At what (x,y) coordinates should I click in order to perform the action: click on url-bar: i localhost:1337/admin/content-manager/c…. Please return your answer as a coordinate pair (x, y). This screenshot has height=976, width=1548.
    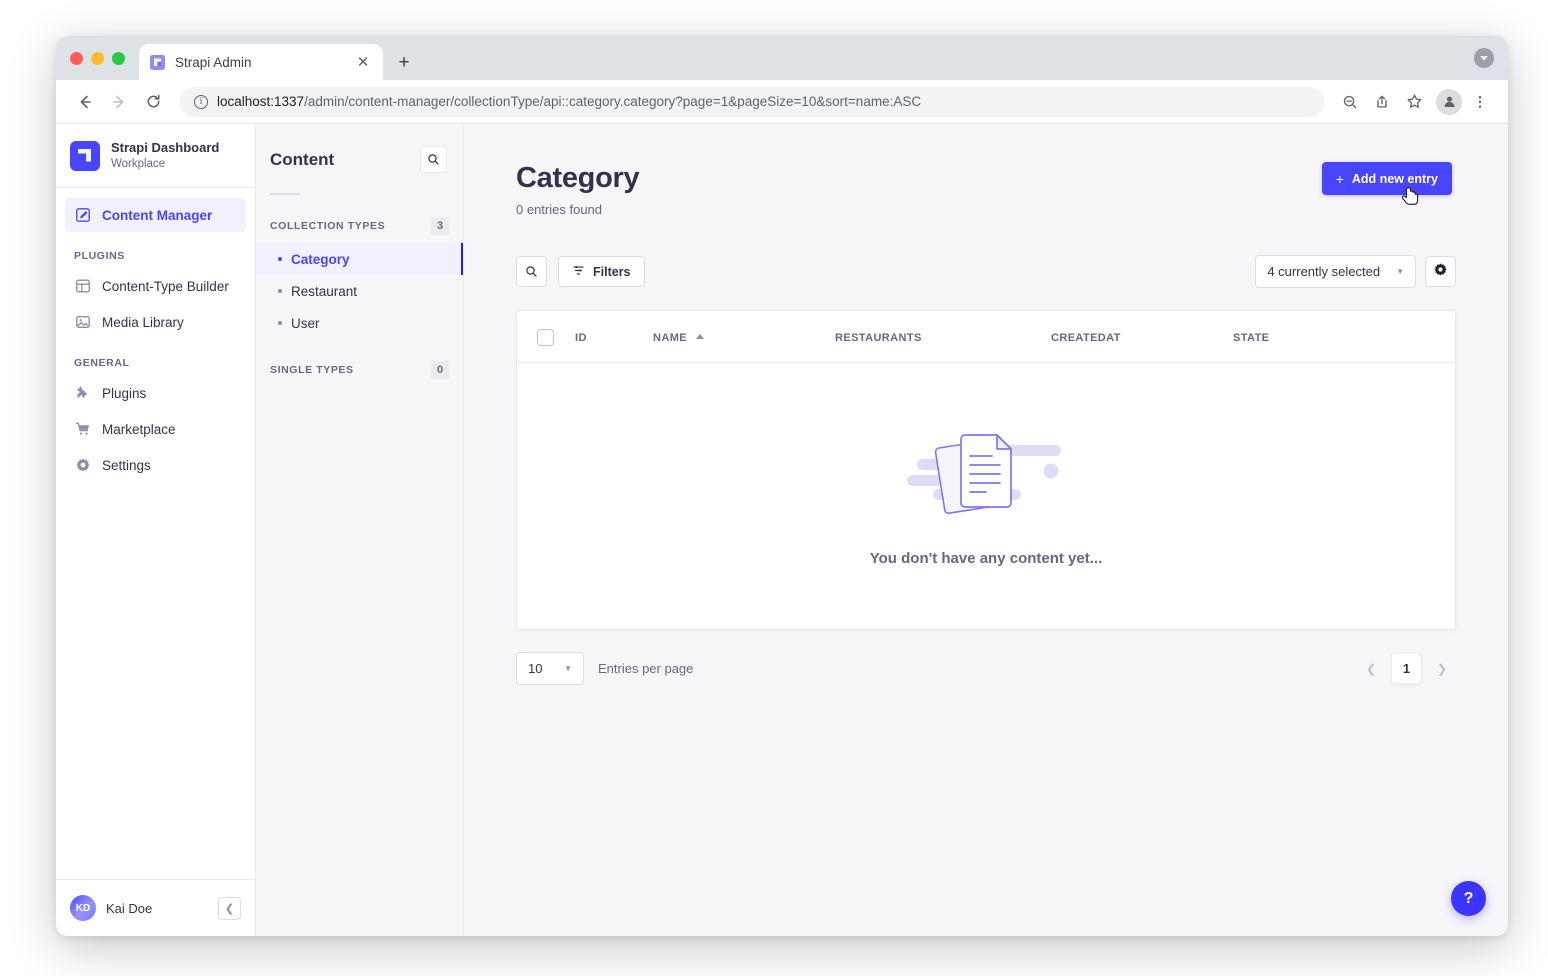
    Looking at the image, I should click on (752, 101).